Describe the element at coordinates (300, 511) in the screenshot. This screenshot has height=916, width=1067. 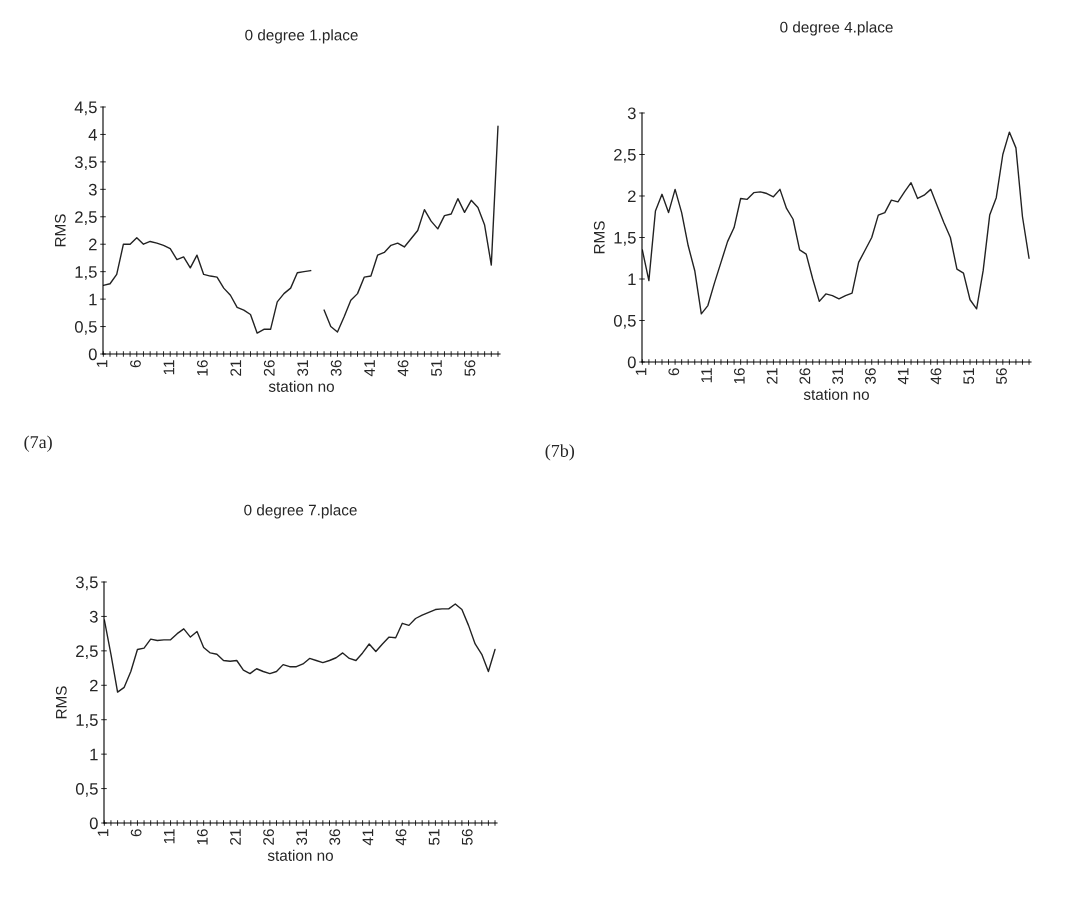
I see `chart-title: 0 degree 7.place` at that location.